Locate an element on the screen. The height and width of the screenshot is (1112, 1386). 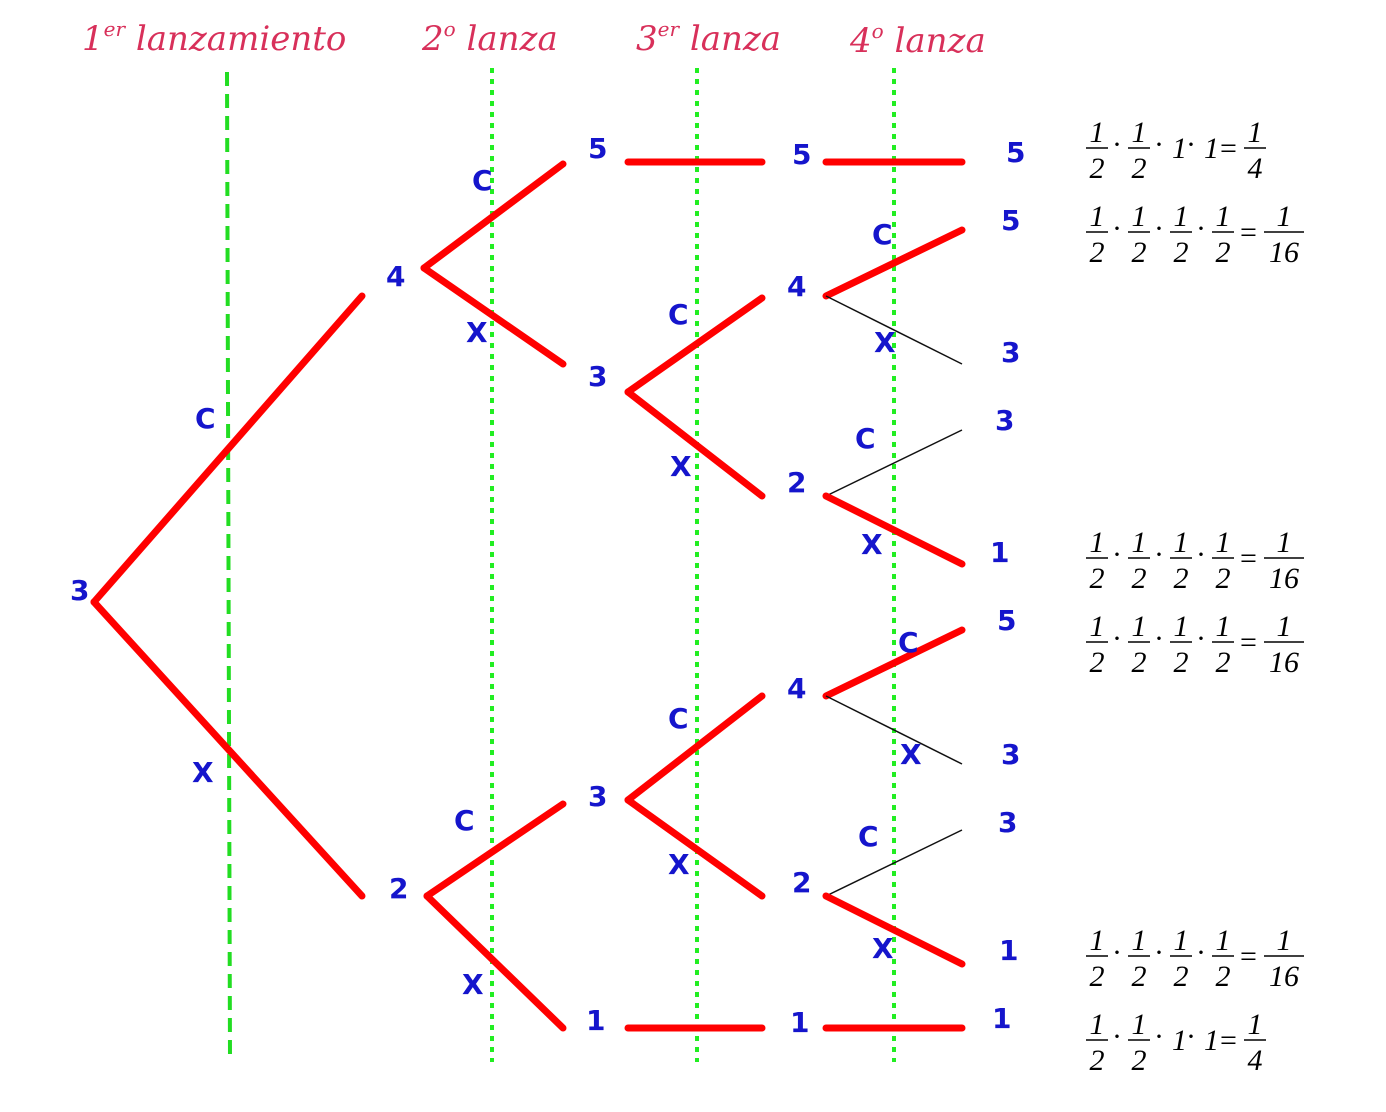
branch-root-down is located at coordinates (228, 749).